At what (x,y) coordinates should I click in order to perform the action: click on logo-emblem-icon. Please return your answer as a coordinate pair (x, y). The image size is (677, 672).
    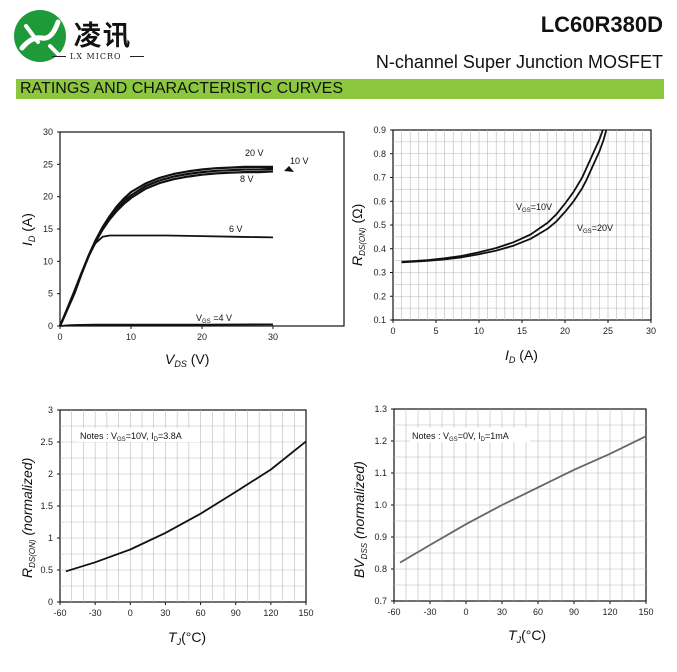
    Looking at the image, I should click on (40, 36).